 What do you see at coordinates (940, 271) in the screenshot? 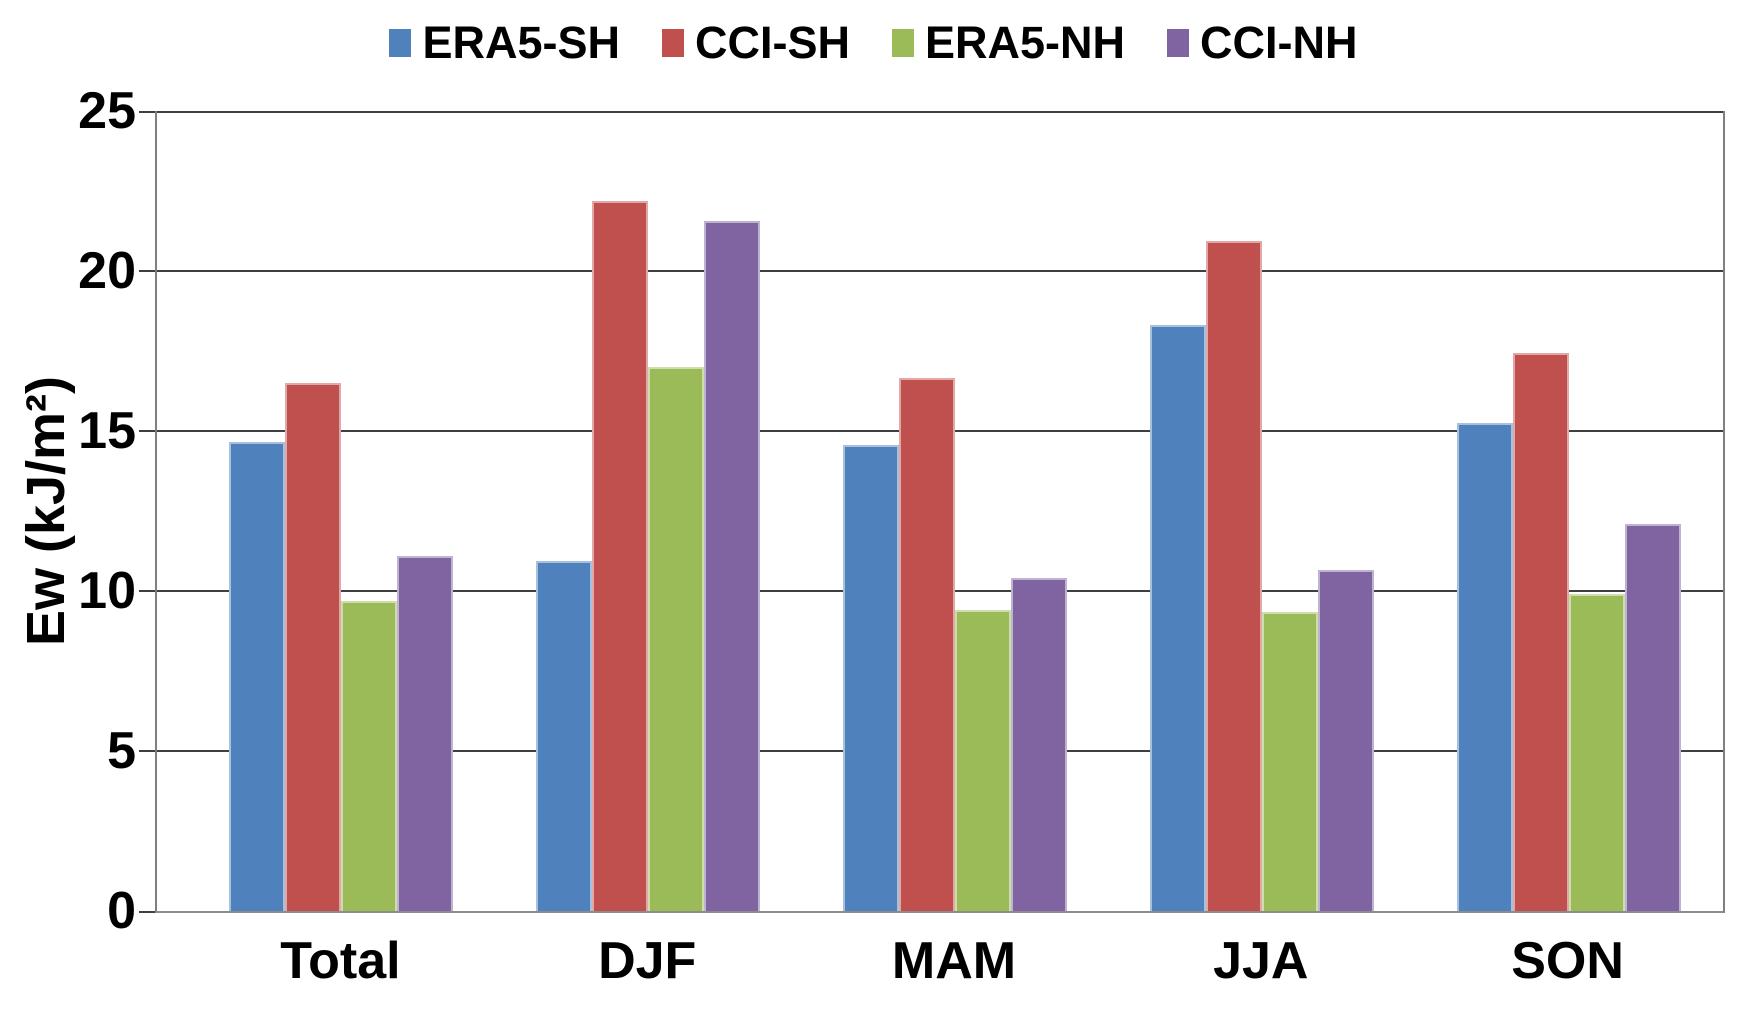
I see `gridline-y20` at bounding box center [940, 271].